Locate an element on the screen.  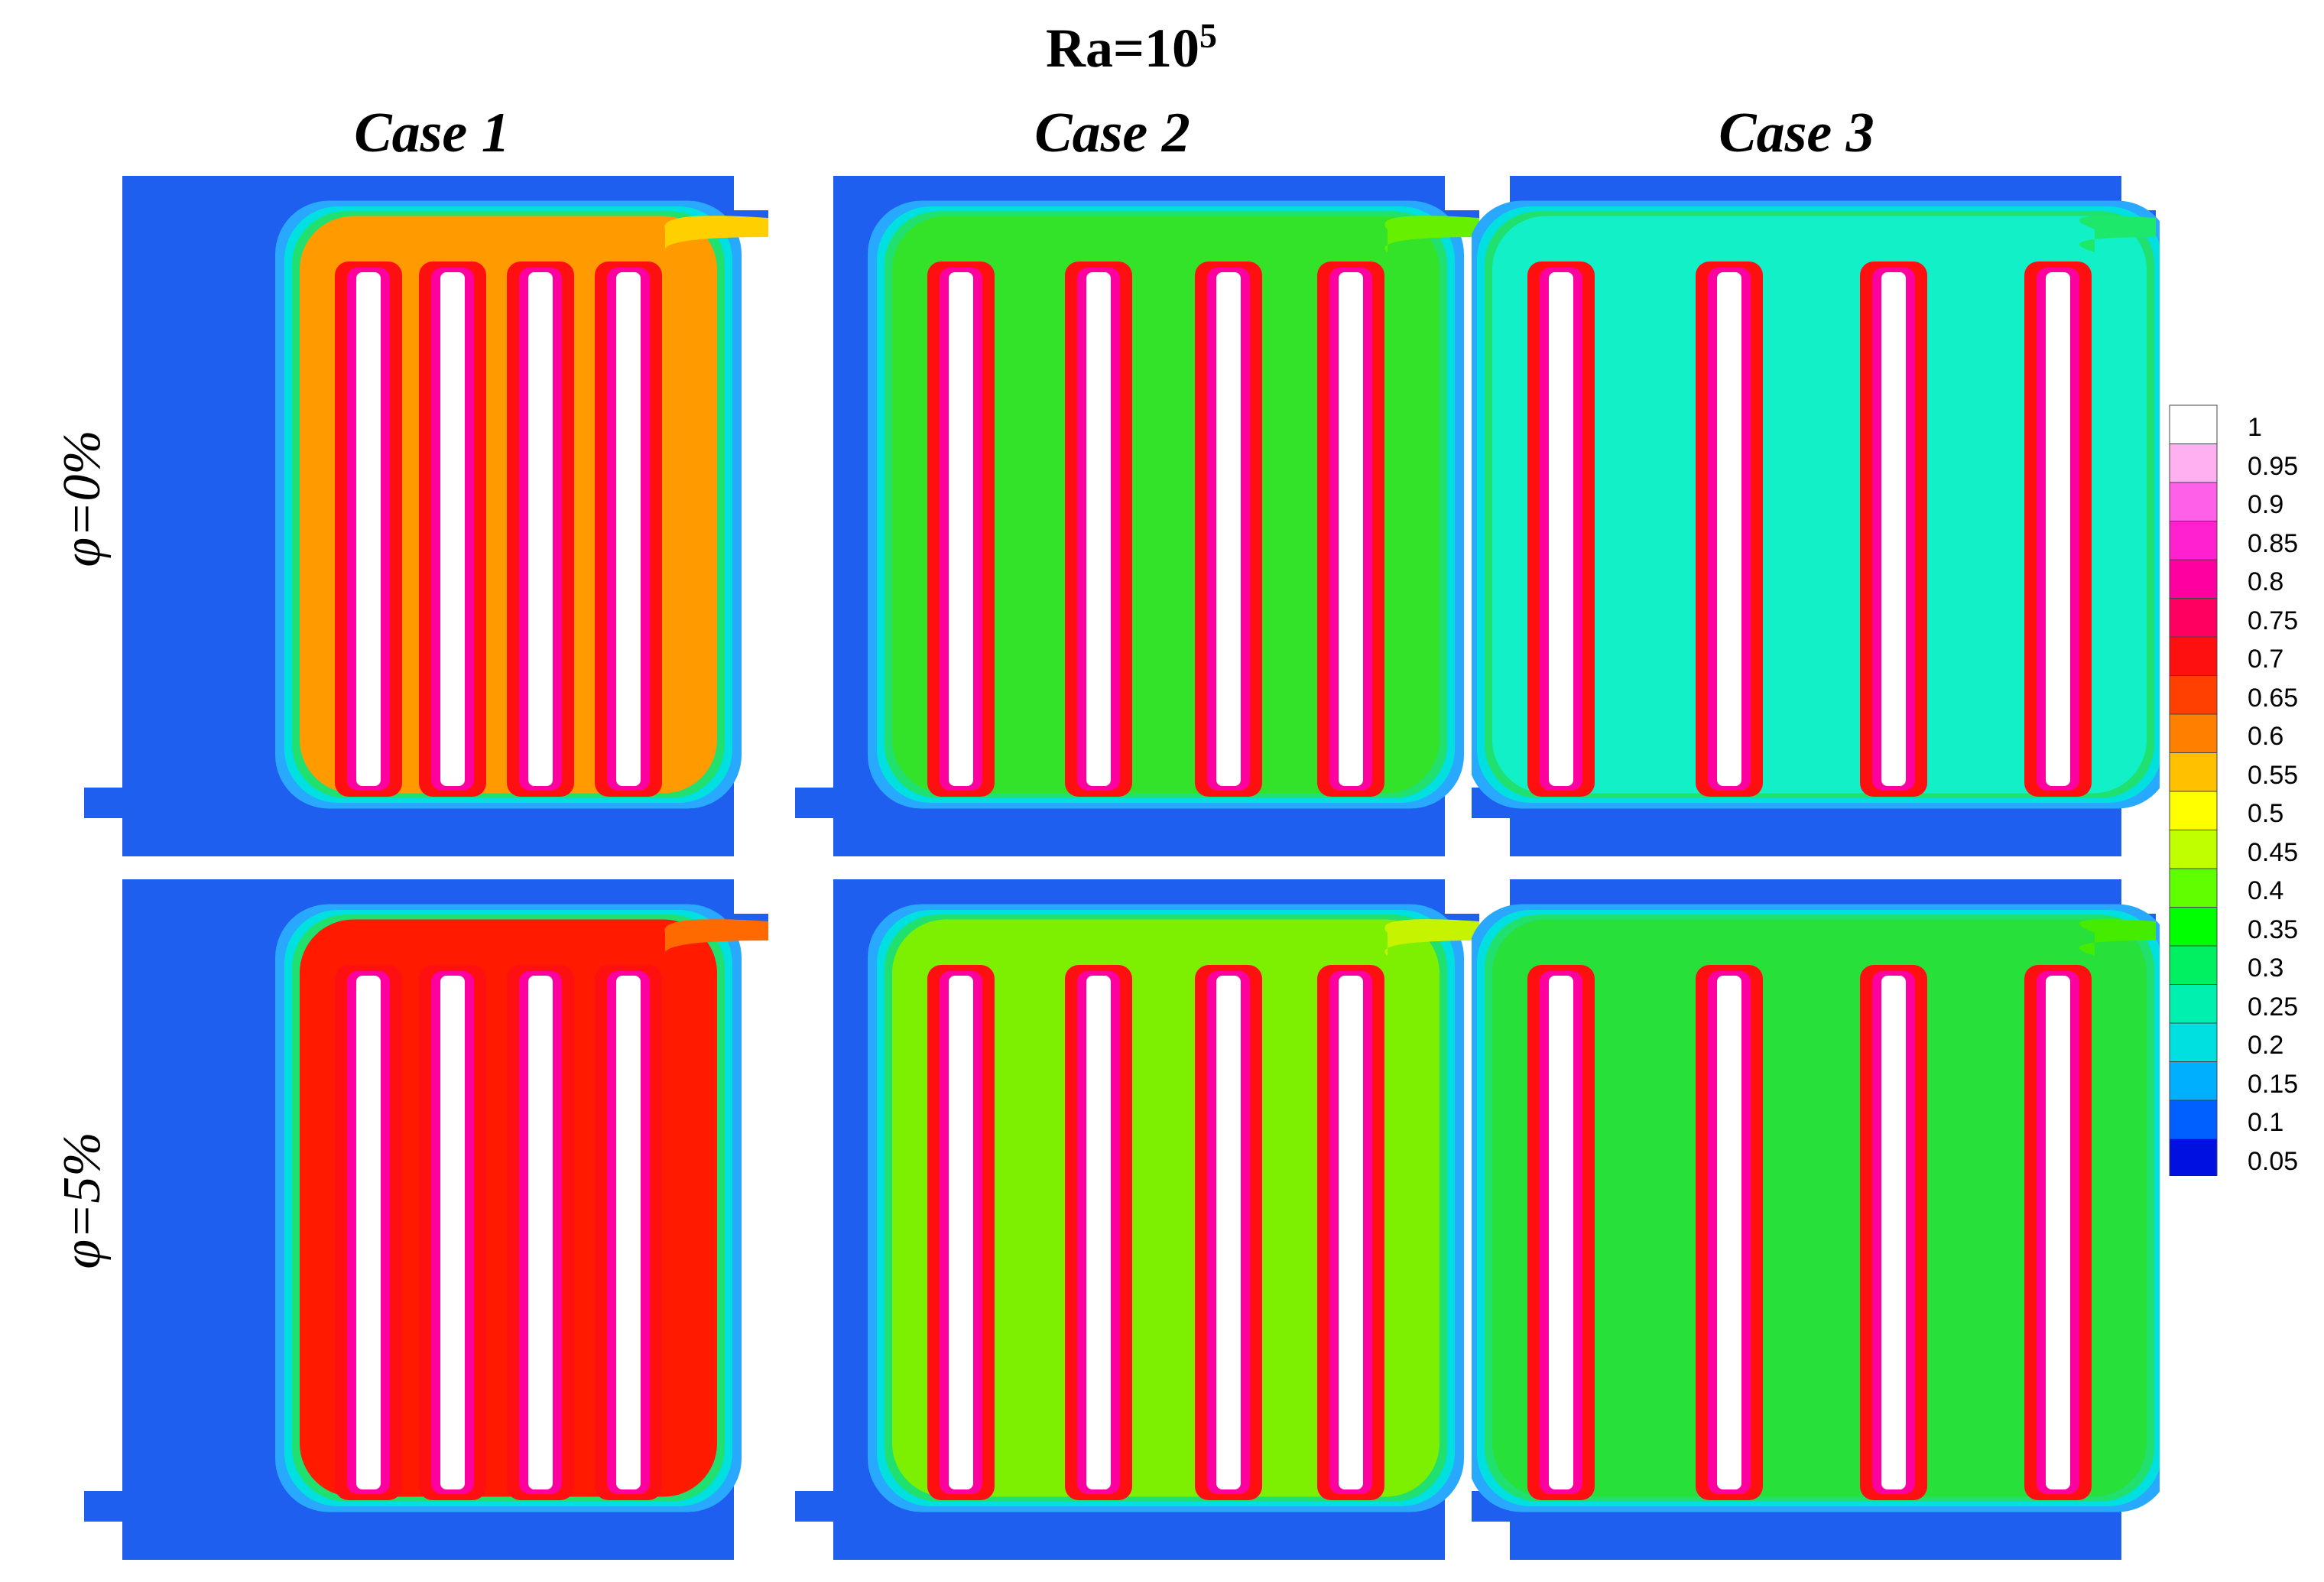
colorbar-tick-label: 0.8 is located at coordinates (2266, 581).